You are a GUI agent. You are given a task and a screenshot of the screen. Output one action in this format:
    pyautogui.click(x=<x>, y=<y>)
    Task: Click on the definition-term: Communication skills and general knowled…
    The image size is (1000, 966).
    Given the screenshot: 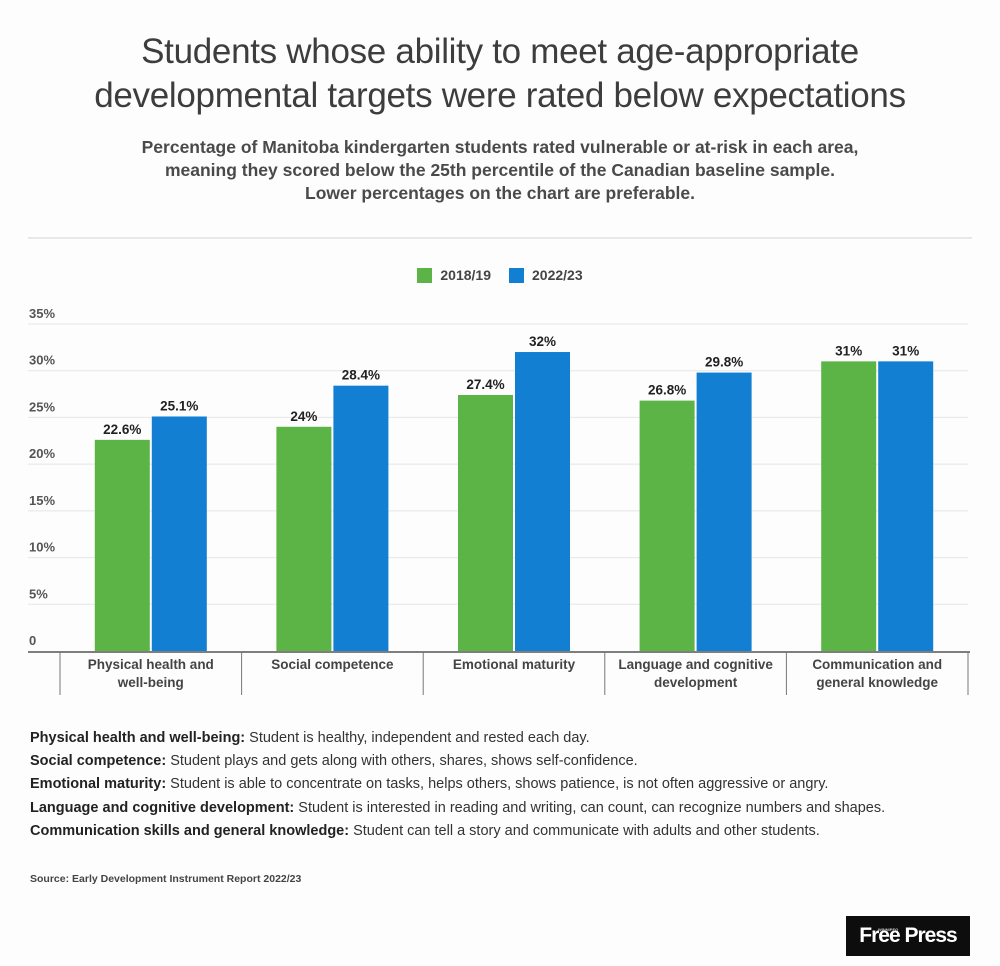 What is the action you would take?
    pyautogui.click(x=190, y=830)
    